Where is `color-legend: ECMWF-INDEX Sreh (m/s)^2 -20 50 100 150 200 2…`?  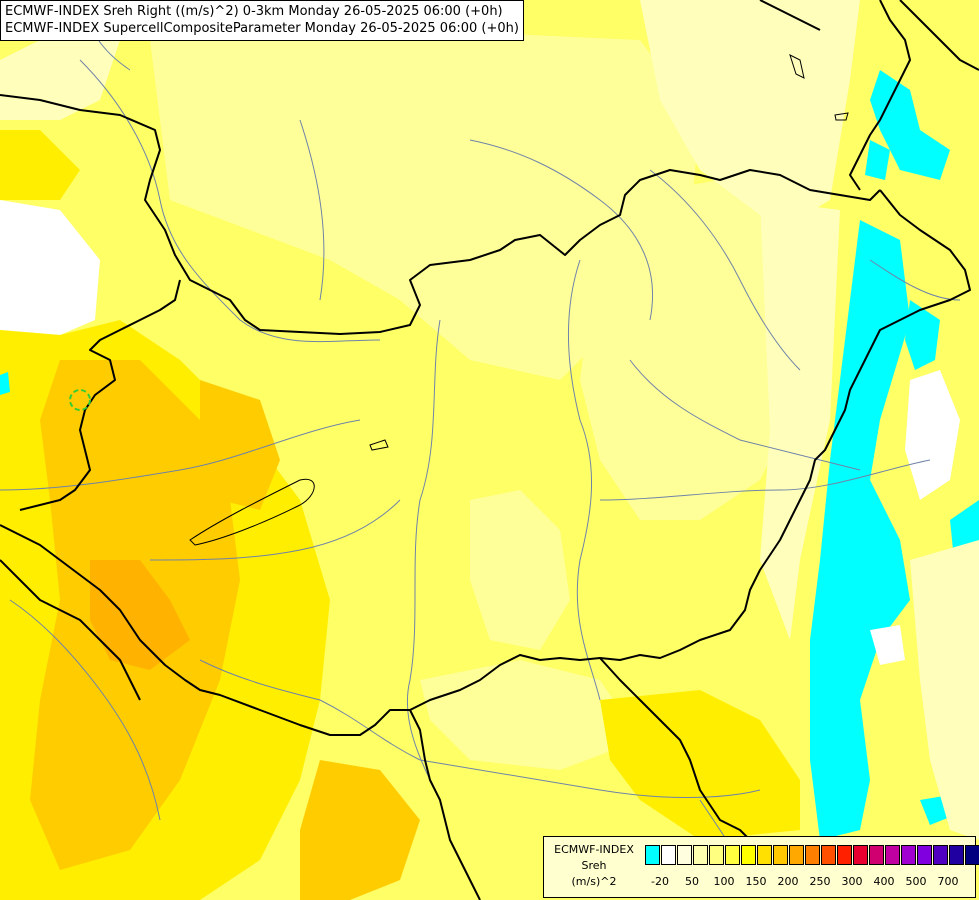
color-legend: ECMWF-INDEX Sreh (m/s)^2 -20 50 100 150 200 2… is located at coordinates (761, 867).